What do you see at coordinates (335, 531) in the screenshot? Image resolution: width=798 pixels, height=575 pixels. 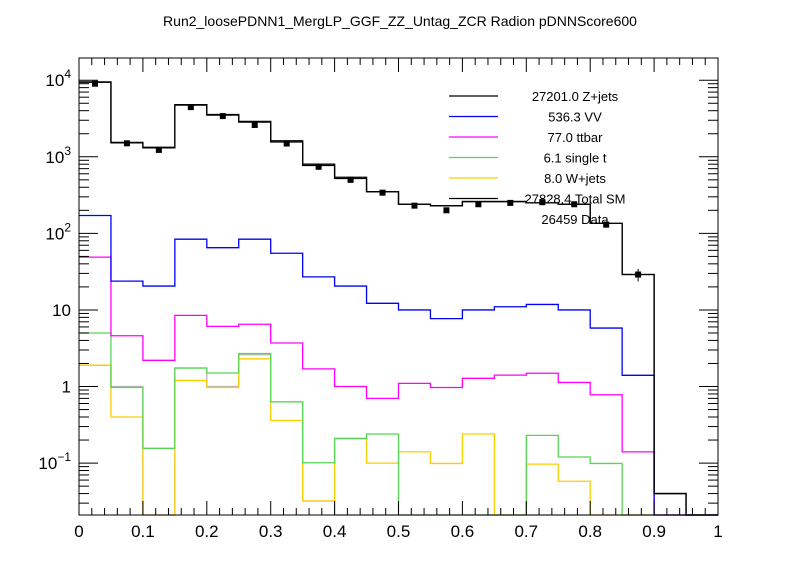 I see `x-tick-label: 0.4` at bounding box center [335, 531].